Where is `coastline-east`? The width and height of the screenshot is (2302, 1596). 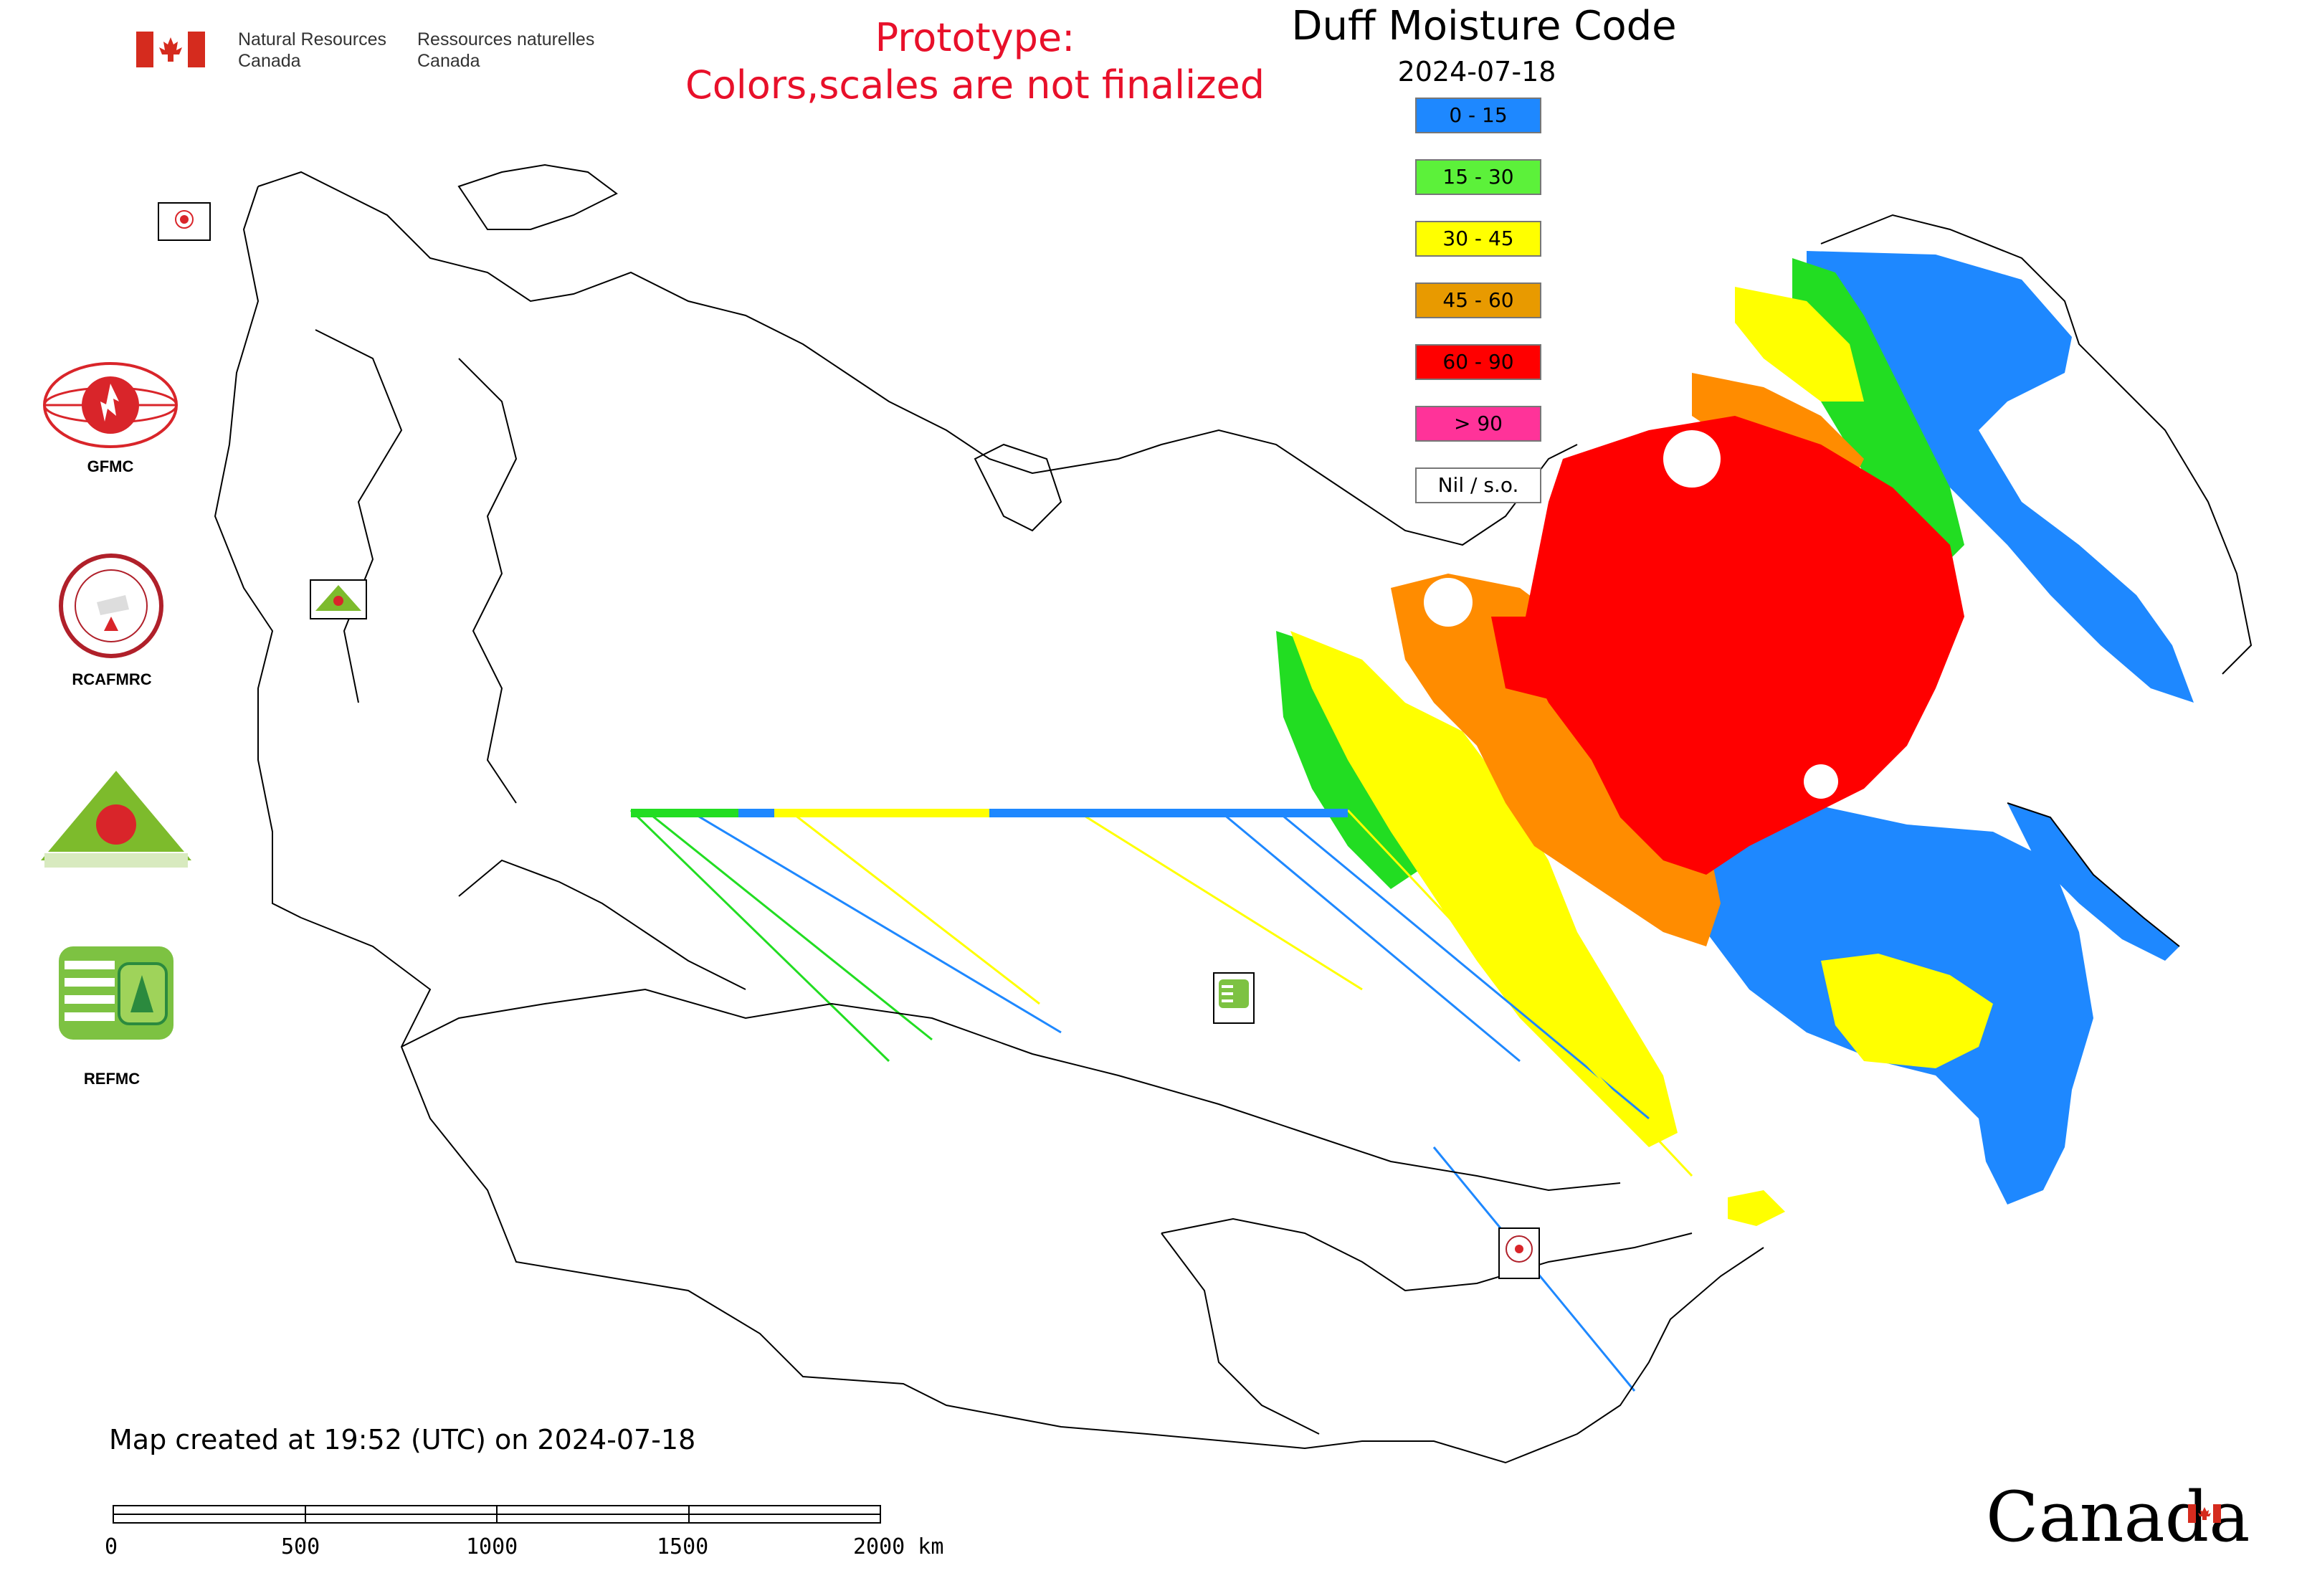 coastline-east is located at coordinates (2037, 444).